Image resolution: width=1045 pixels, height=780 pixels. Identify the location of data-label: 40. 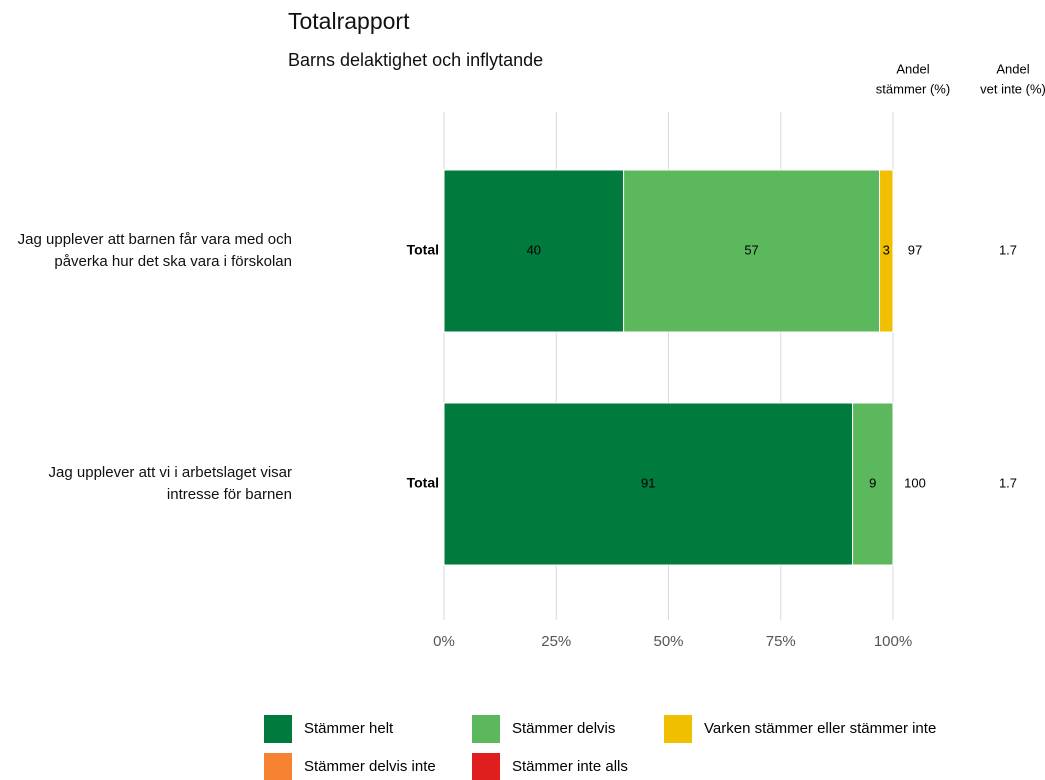
(534, 249).